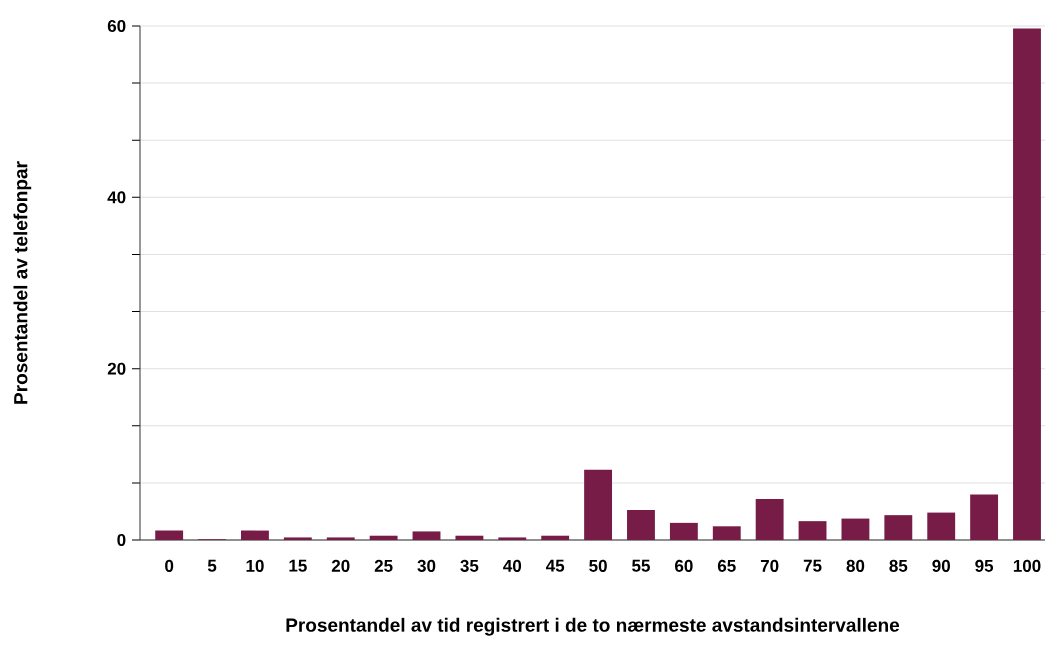  Describe the element at coordinates (1027, 565) in the screenshot. I see `x-tick-label: 100` at that location.